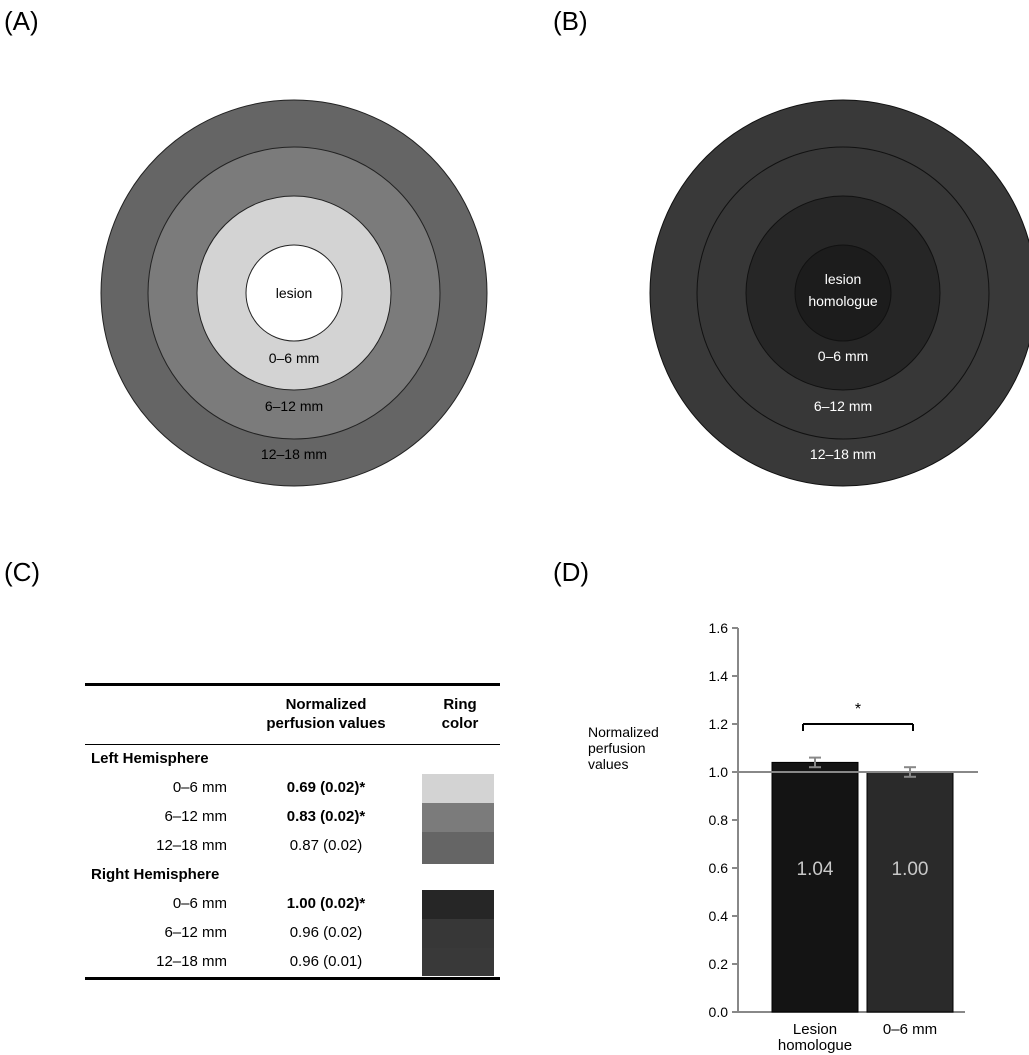  Describe the element at coordinates (294, 406) in the screenshot. I see `ring-a-label-6-12: 6–12 mm` at that location.